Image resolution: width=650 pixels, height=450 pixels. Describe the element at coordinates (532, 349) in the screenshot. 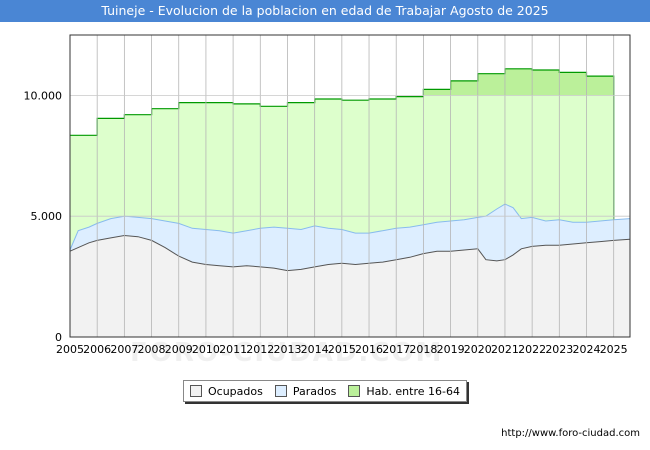

I see `x-tick-label: 2022` at that location.